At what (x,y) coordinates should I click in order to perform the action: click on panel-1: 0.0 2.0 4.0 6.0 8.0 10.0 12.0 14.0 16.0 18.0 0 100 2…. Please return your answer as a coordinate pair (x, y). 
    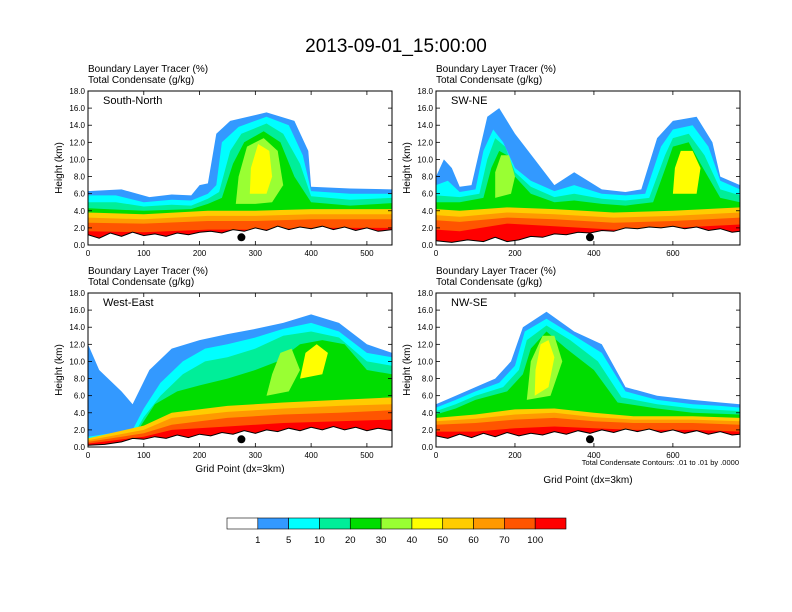
    Looking at the image, I should click on (223, 161).